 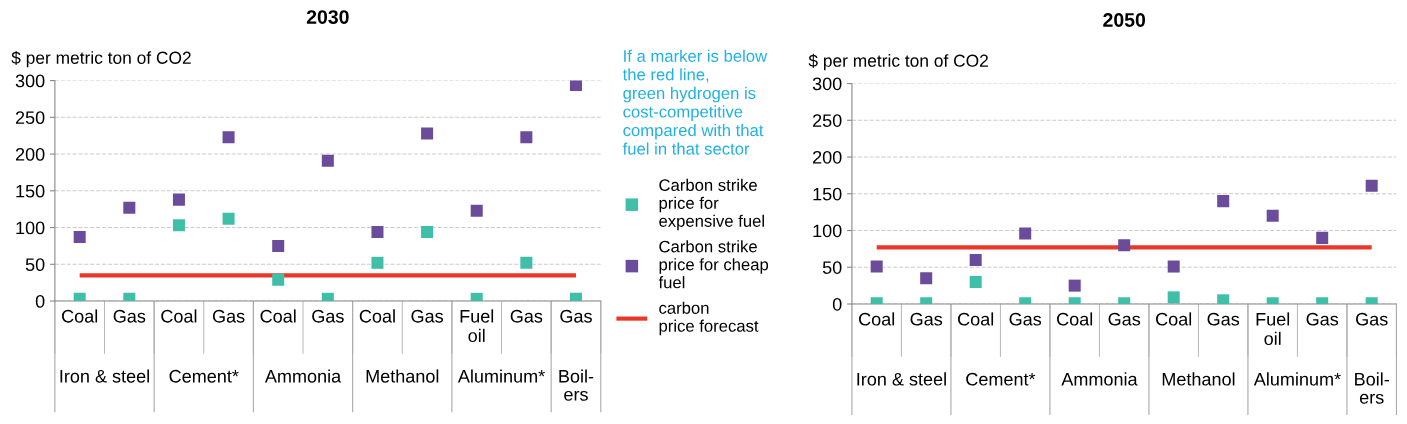 I want to click on chart-title: 2050, so click(x=1124, y=20).